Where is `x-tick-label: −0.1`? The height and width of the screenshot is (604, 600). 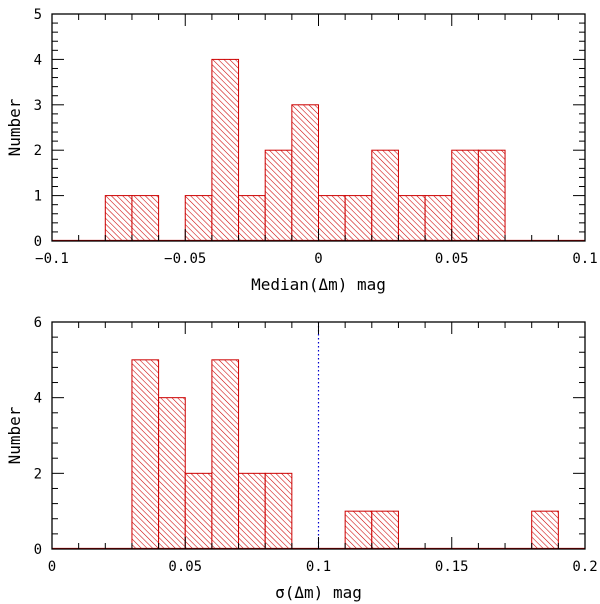 x-tick-label: −0.1 is located at coordinates (52, 259).